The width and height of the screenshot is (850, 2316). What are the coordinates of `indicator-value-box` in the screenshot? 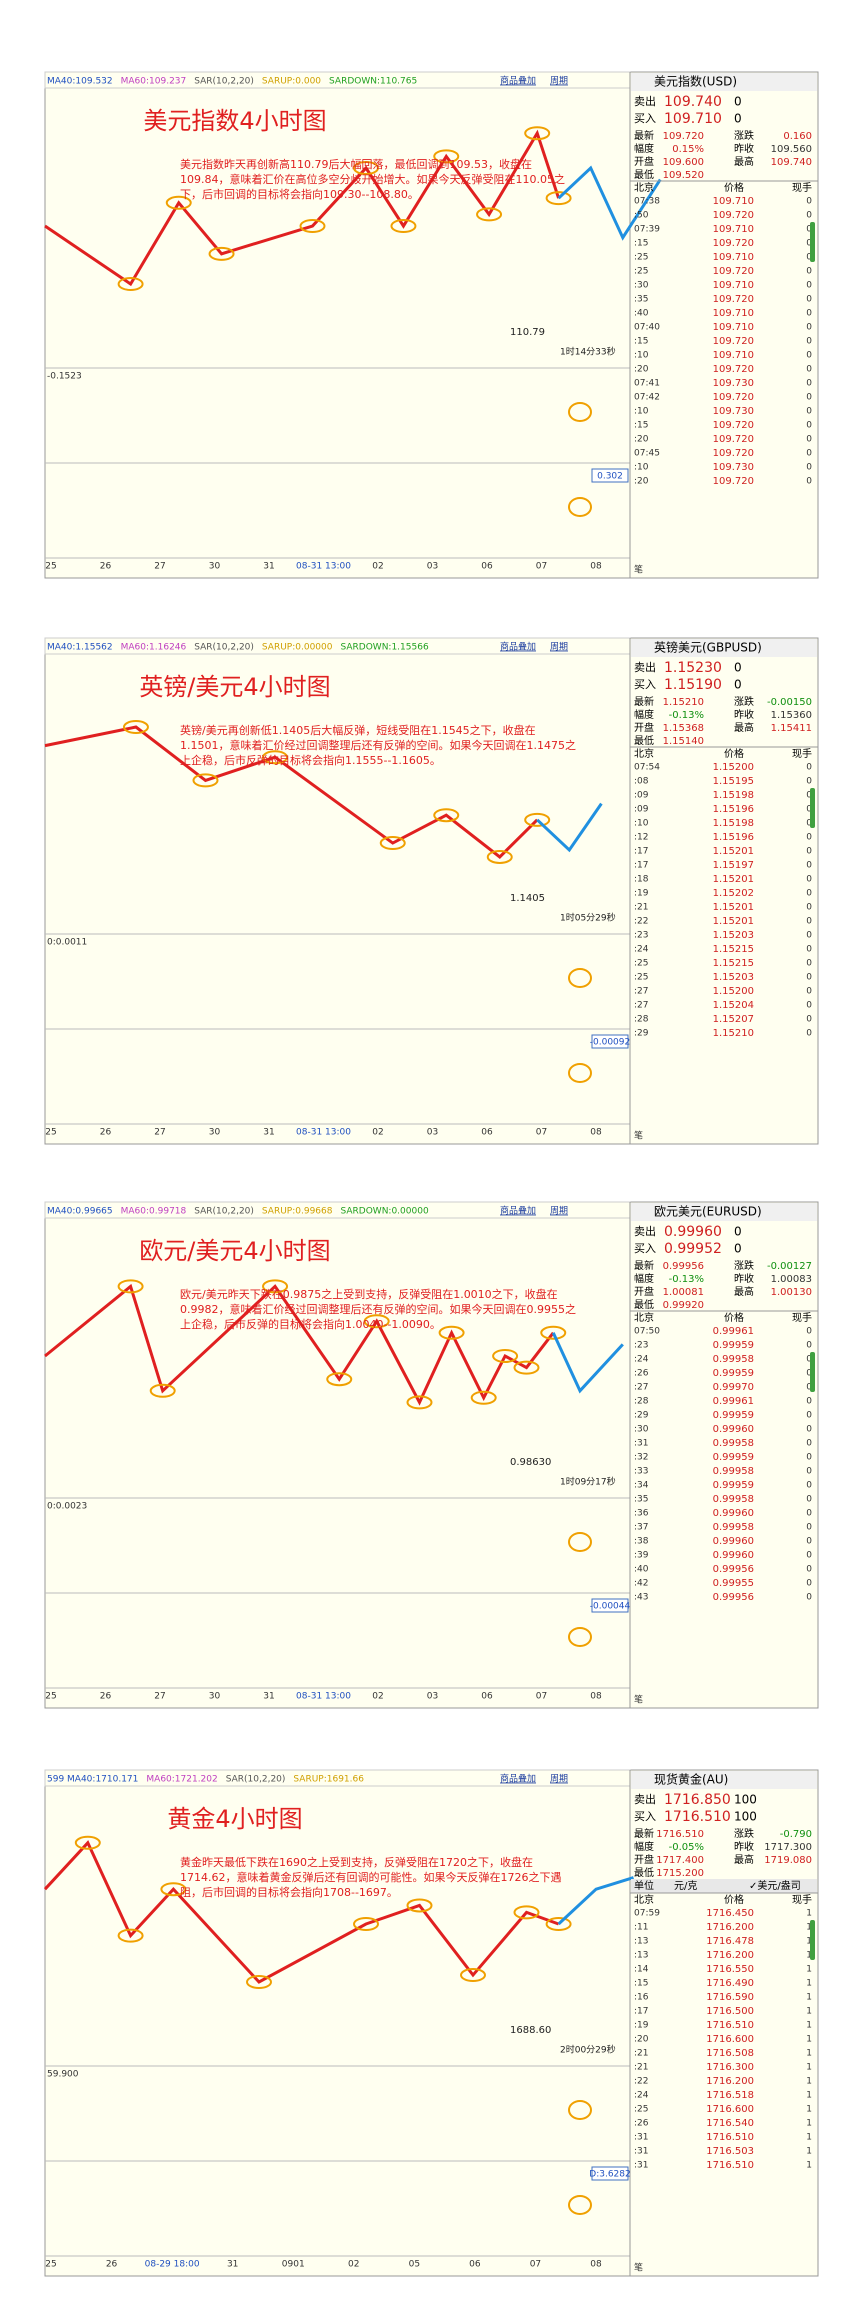 It's located at (610, 475).